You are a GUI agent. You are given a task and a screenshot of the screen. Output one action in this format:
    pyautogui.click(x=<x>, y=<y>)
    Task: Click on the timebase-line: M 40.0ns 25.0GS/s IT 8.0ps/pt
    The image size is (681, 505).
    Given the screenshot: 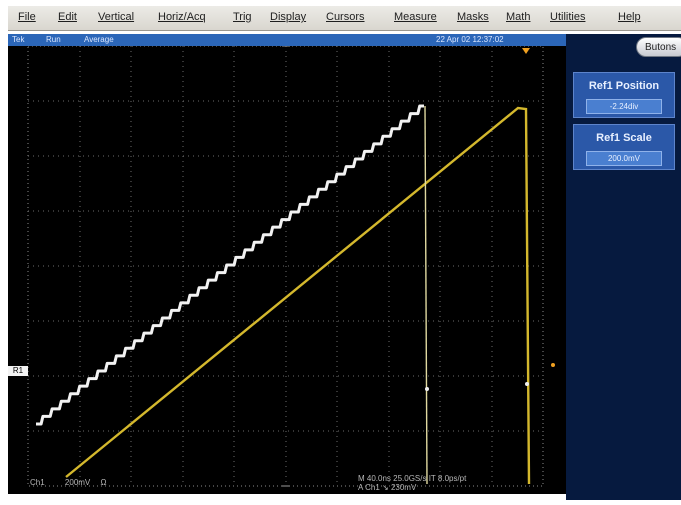 What is the action you would take?
    pyautogui.click(x=412, y=478)
    